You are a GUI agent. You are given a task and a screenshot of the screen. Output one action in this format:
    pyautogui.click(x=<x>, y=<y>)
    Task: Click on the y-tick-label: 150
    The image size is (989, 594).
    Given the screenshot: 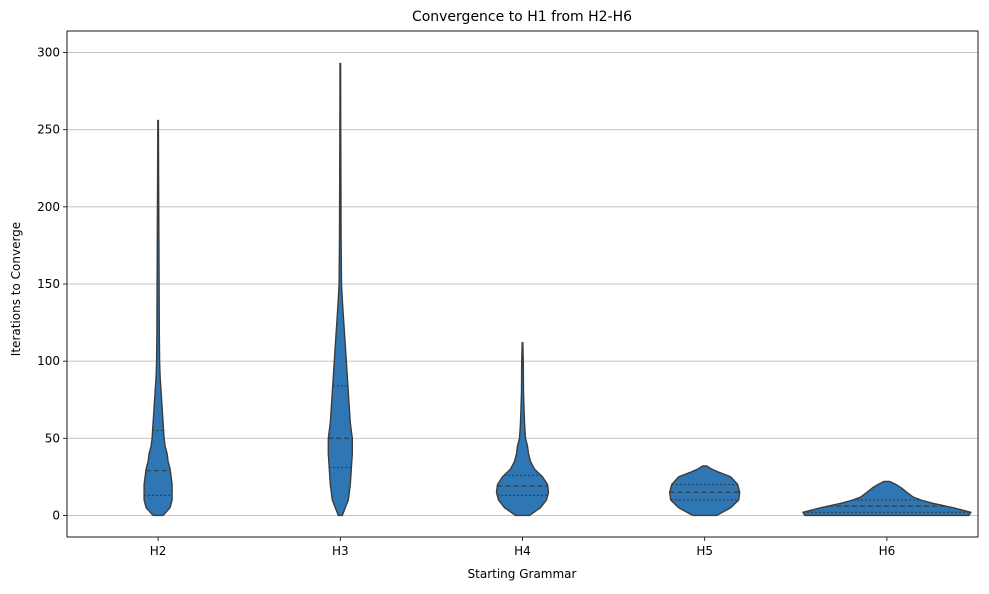 What is the action you would take?
    pyautogui.click(x=48, y=284)
    